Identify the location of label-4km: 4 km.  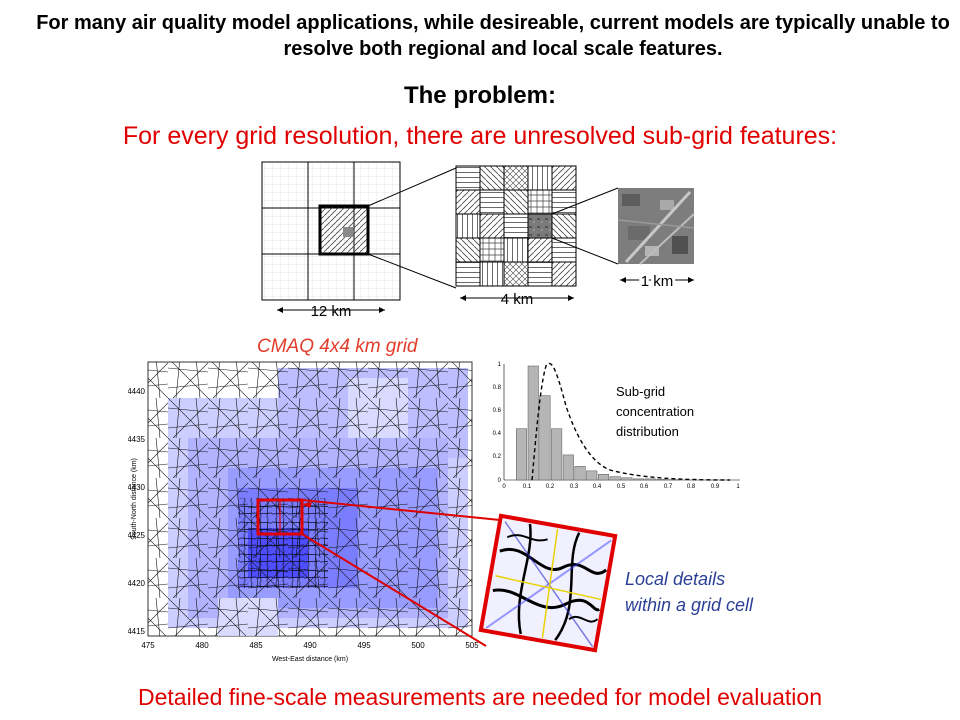
(517, 299).